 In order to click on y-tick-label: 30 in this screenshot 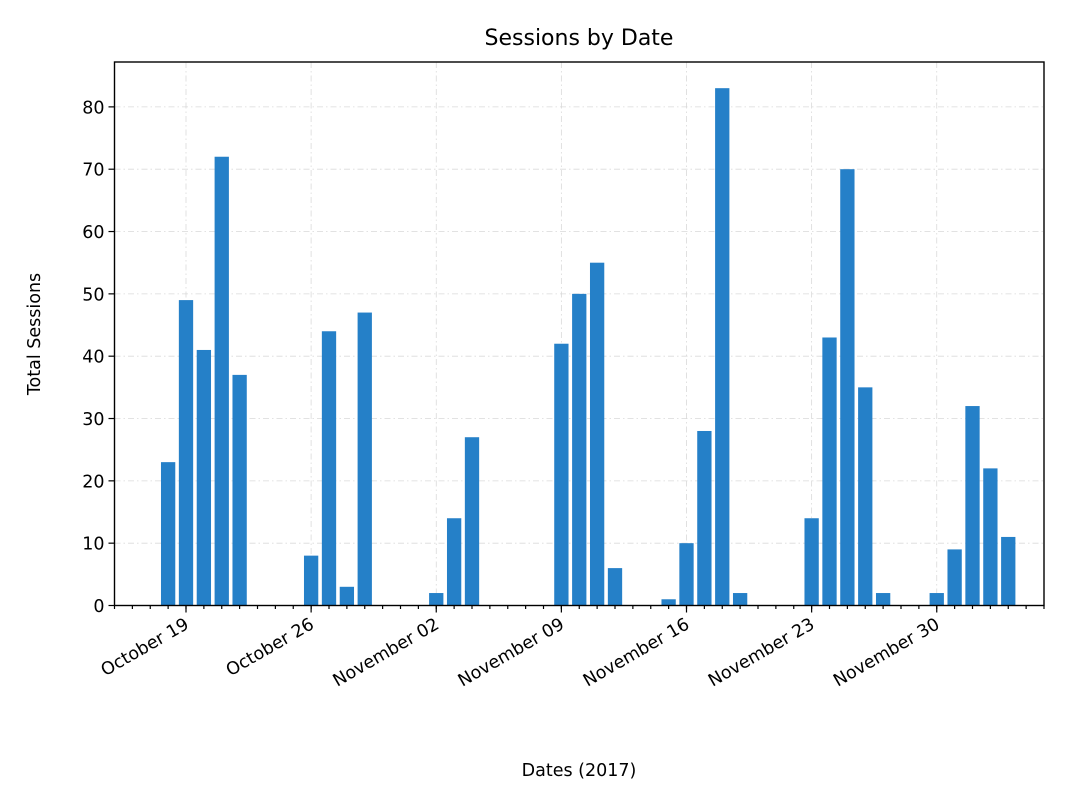, I will do `click(93, 420)`.